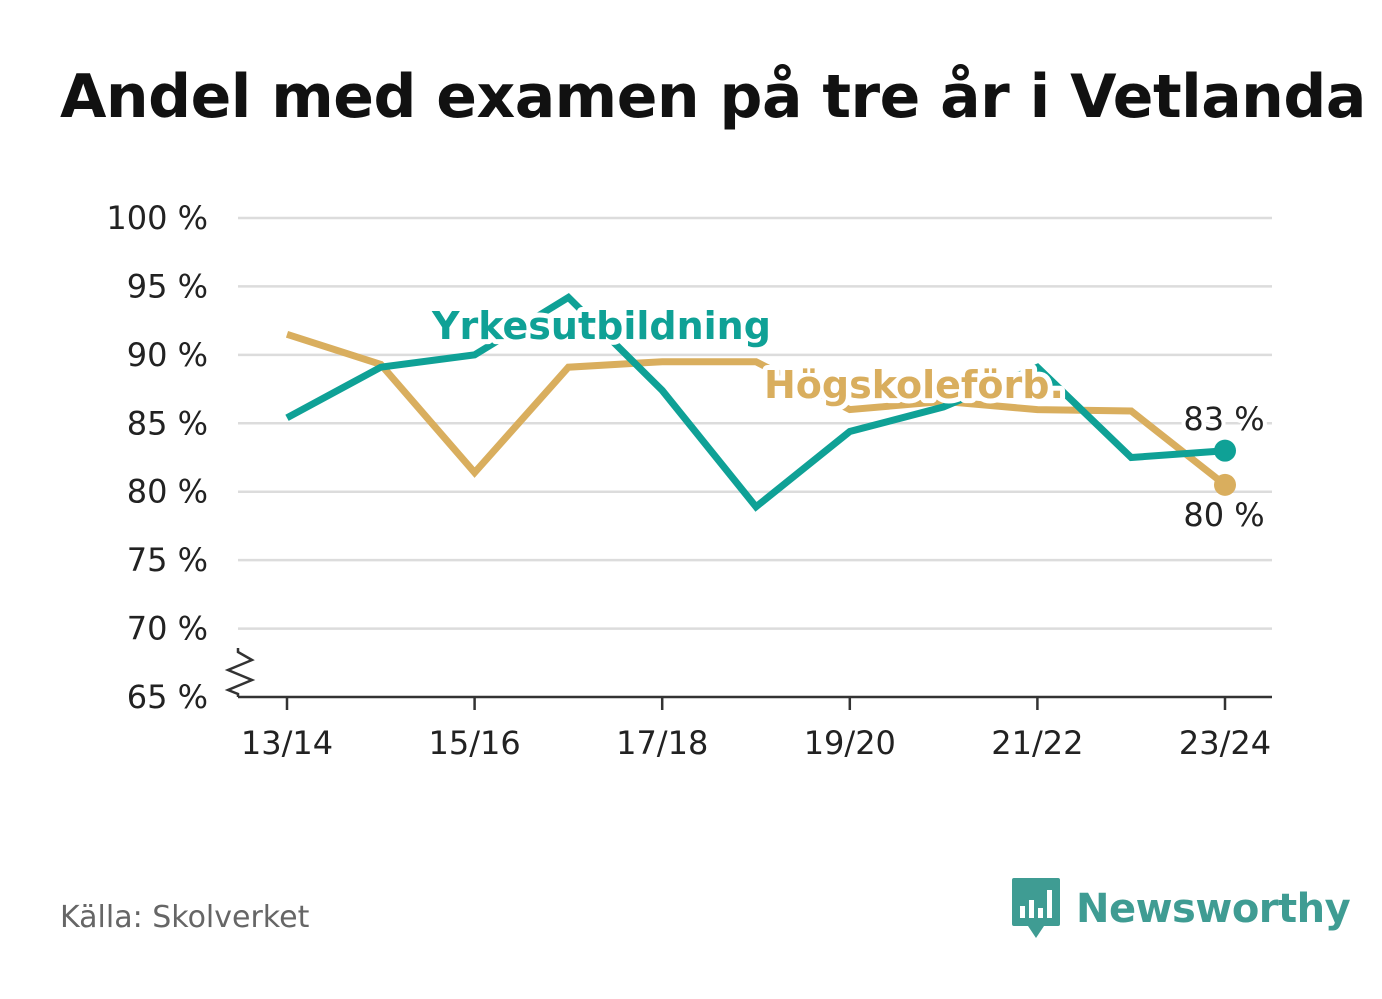 The height and width of the screenshot is (999, 1382). I want to click on series-labels: Högskoleförb. Yrkesutbildning 83 % 80 %, so click(847, 418).